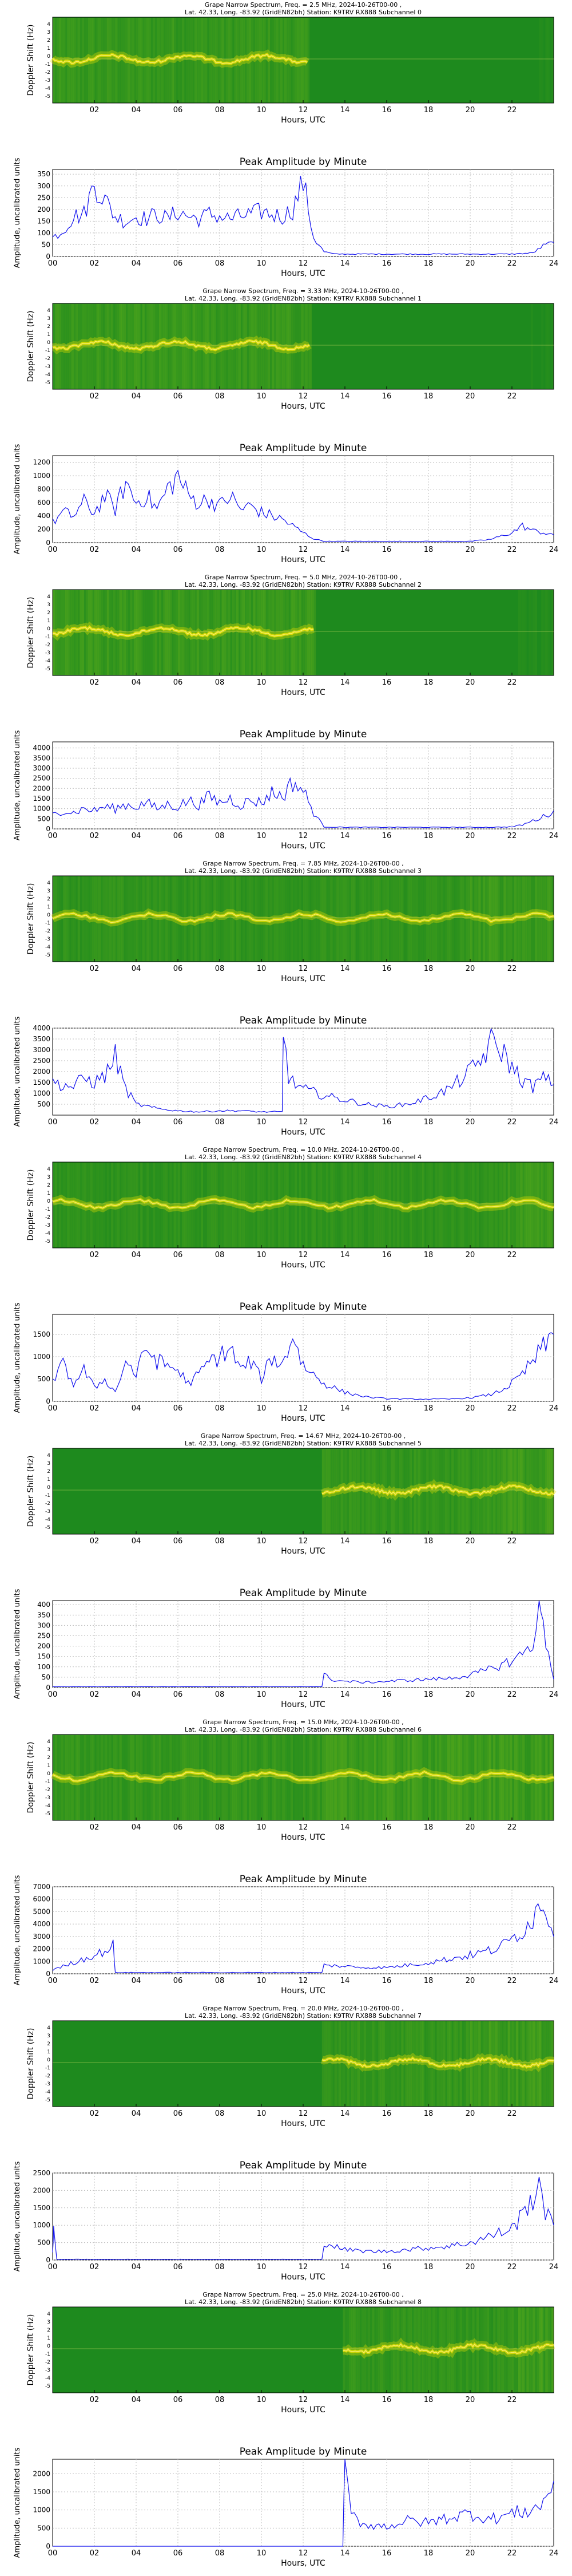 Image resolution: width=572 pixels, height=2576 pixels. Describe the element at coordinates (48, 543) in the screenshot. I see `amplitude-ytick-label: 0` at that location.